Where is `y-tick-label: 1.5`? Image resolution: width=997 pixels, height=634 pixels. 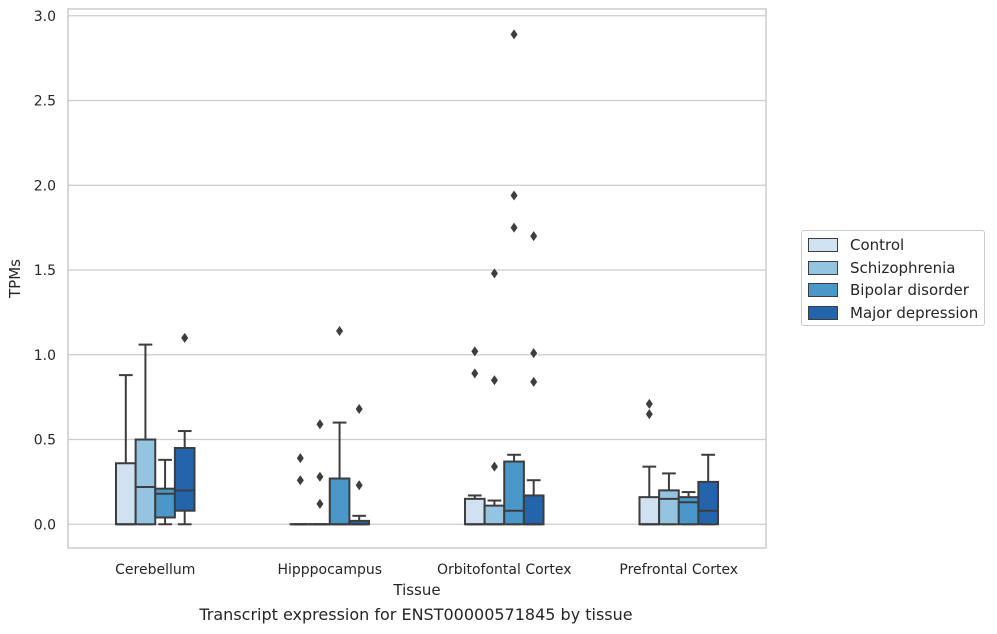 y-tick-label: 1.5 is located at coordinates (45, 271).